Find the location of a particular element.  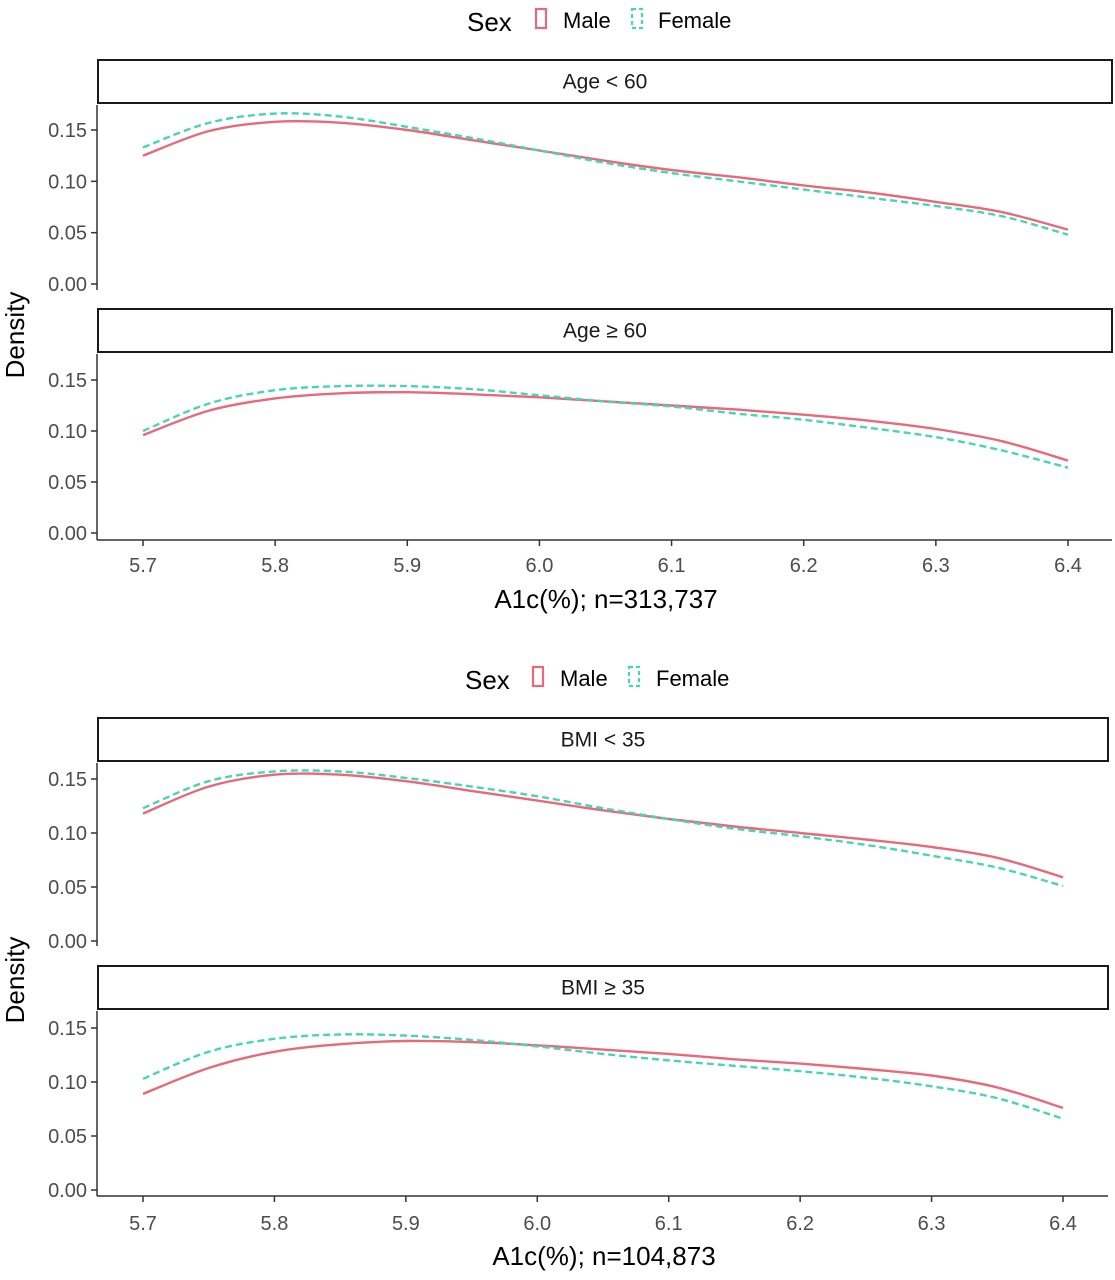

facet-label: BMI ≥ 35 is located at coordinates (603, 988).